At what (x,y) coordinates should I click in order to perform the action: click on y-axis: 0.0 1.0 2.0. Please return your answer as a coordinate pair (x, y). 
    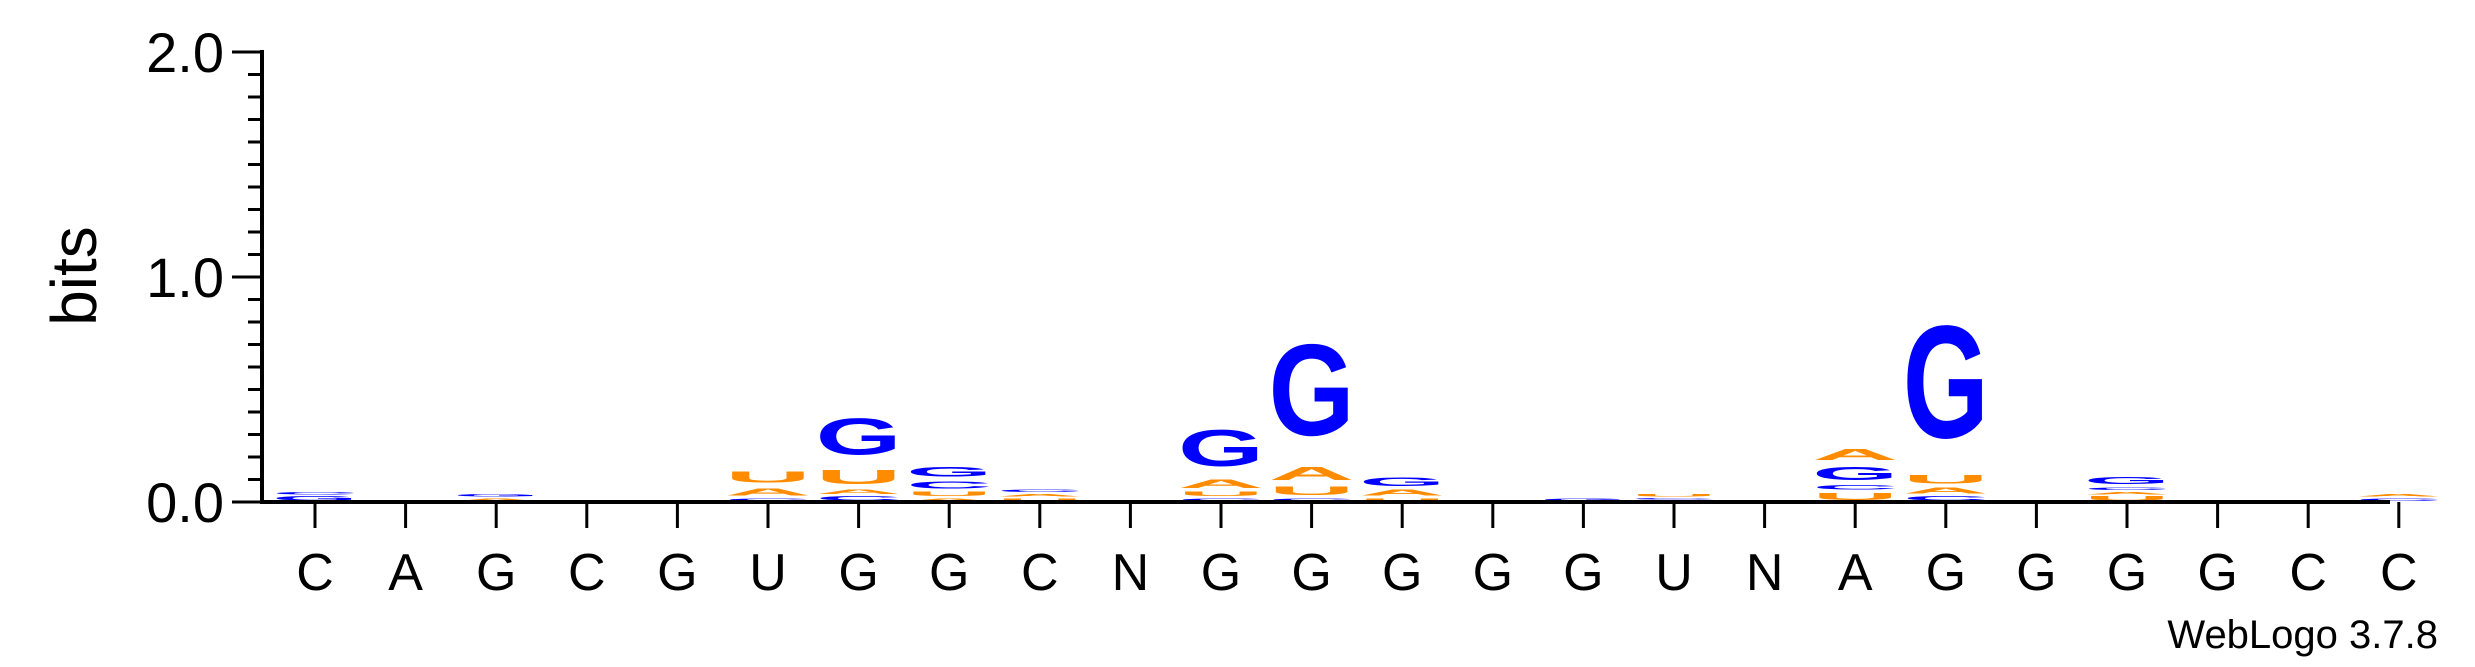
    Looking at the image, I should click on (205, 277).